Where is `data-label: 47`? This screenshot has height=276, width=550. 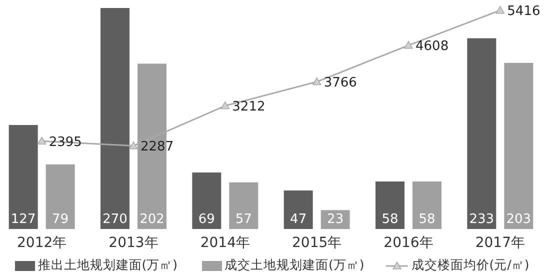
data-label: 47 is located at coordinates (298, 219).